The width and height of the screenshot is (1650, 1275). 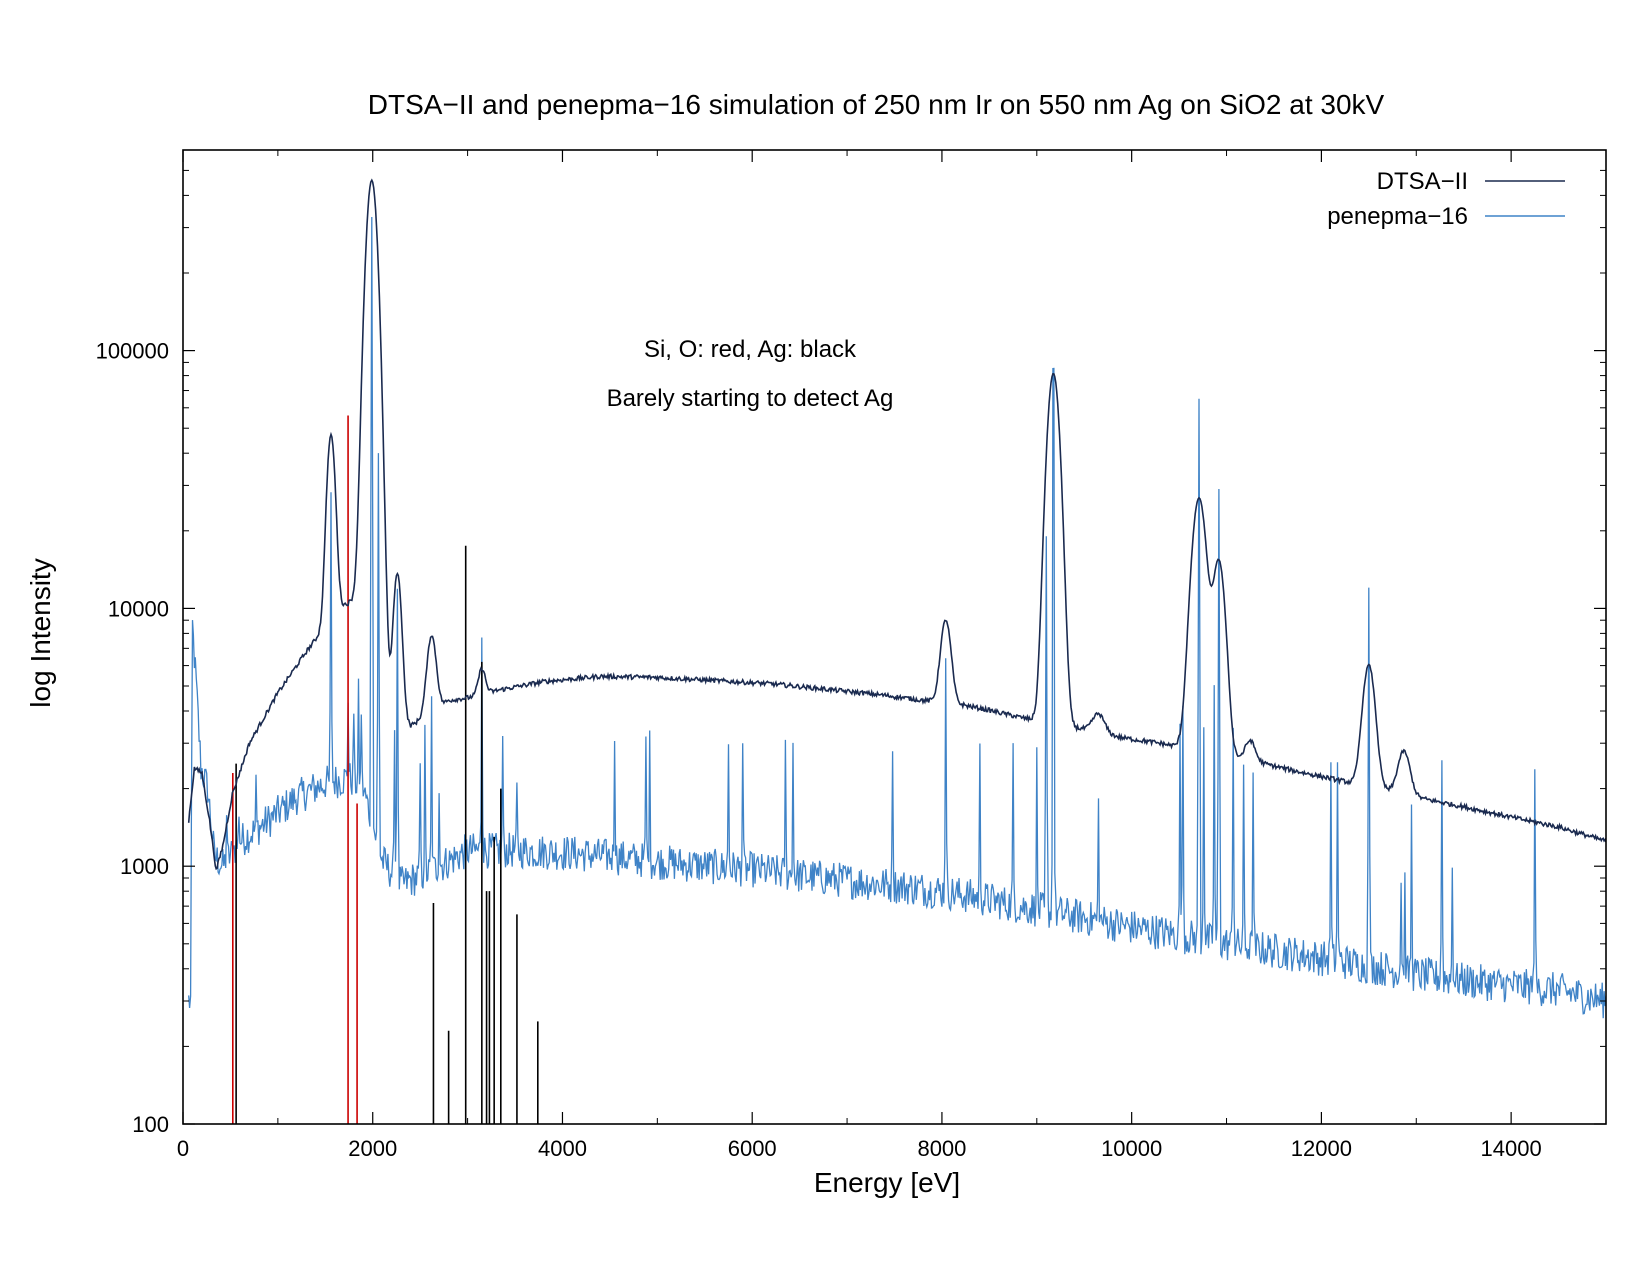 I want to click on x-tick-label: 10000, so click(x=1131, y=1148).